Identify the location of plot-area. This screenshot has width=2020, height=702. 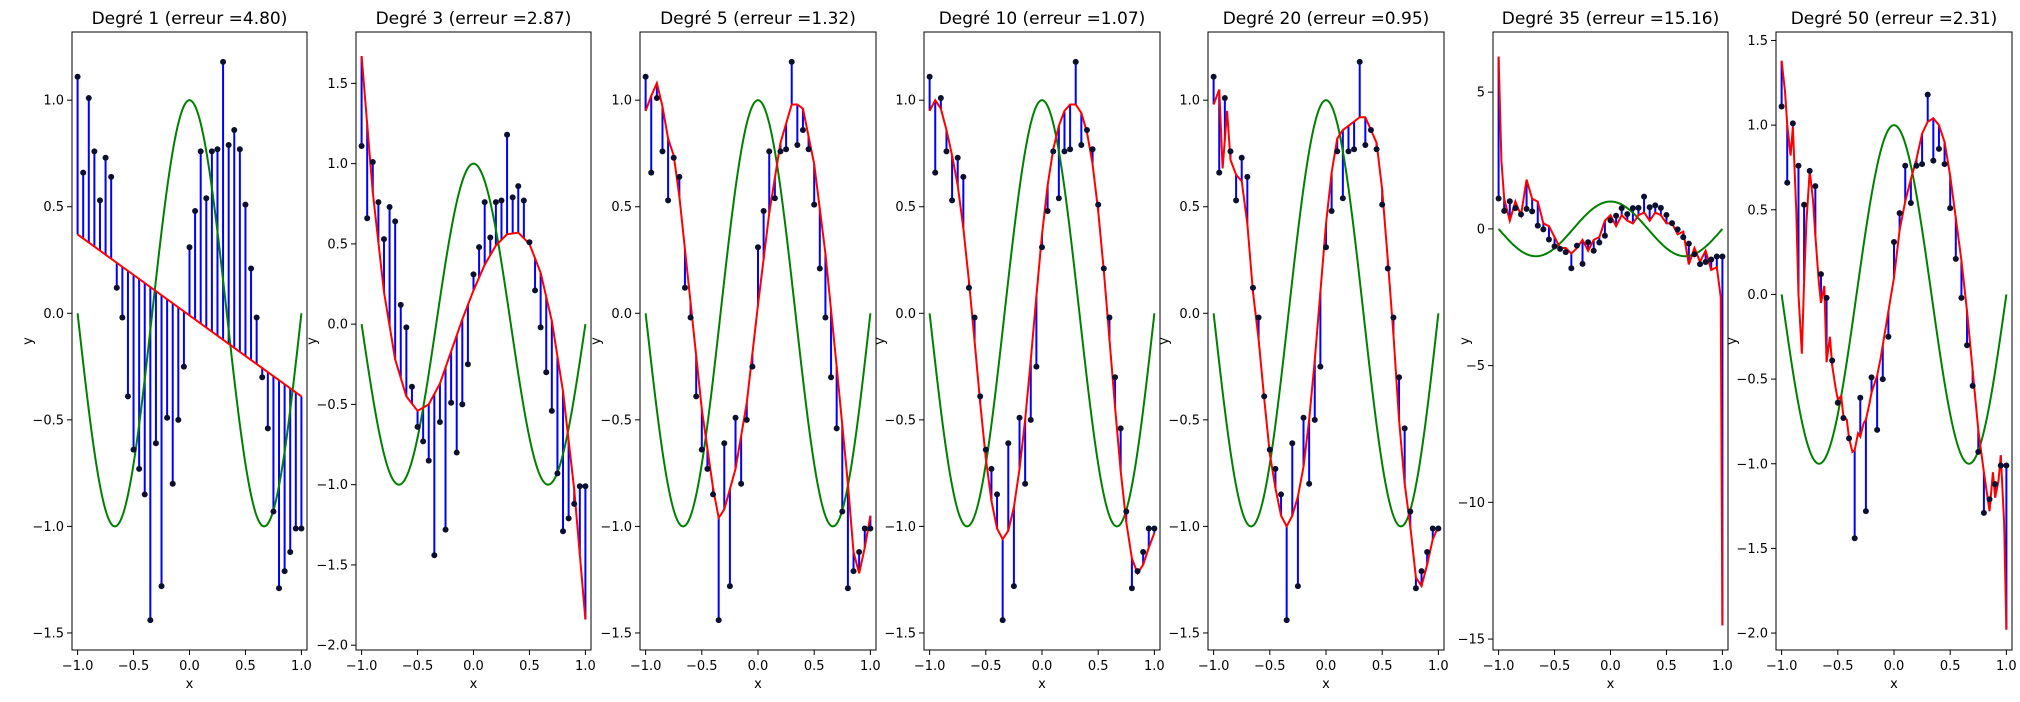
(473, 337).